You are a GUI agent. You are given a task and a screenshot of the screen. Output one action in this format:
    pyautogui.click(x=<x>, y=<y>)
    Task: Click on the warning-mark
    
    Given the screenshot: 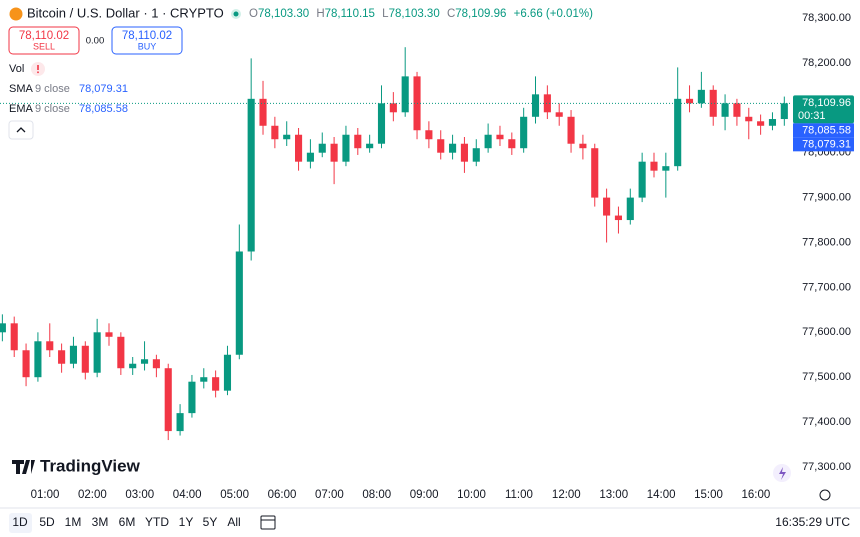 What is the action you would take?
    pyautogui.click(x=38, y=67)
    